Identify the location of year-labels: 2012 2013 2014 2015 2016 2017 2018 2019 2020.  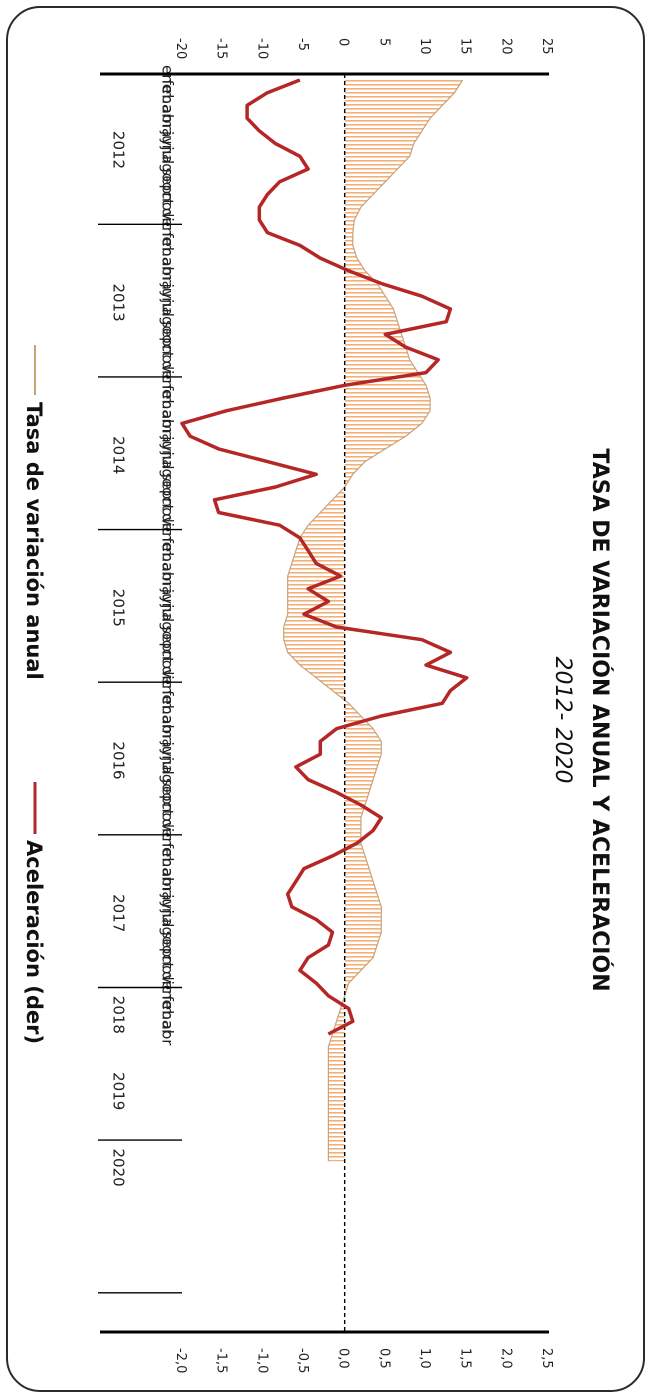
(119, 659).